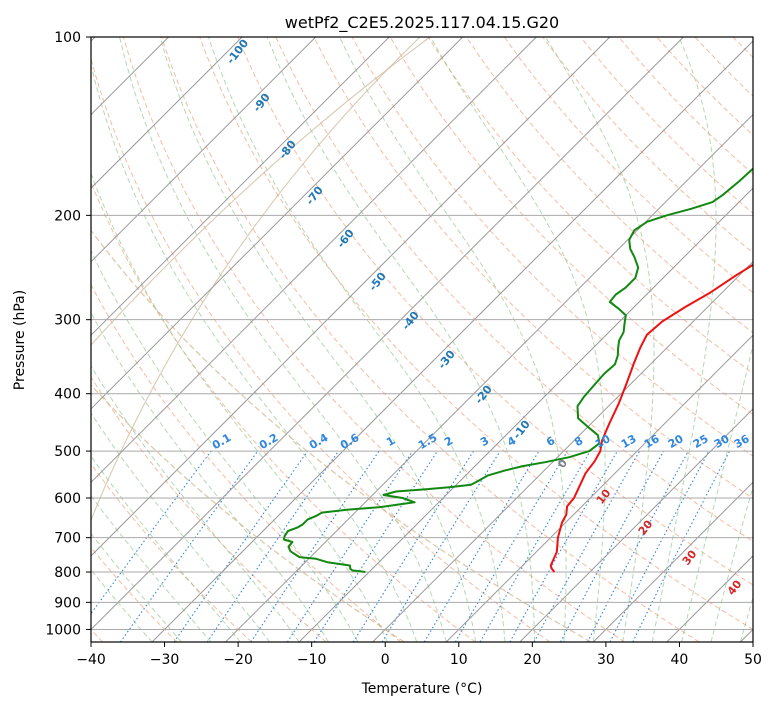 This screenshot has width=775, height=712. I want to click on x-tick-label: −20, so click(238, 660).